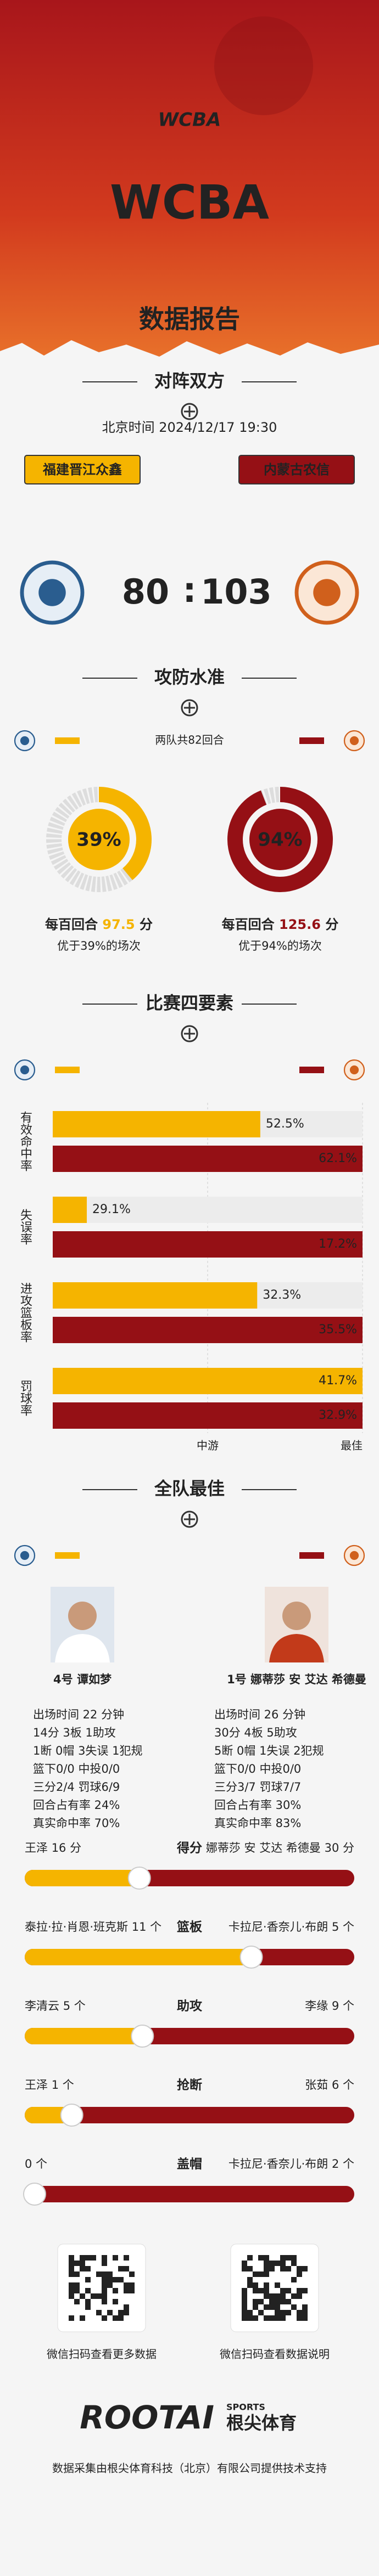 The width and height of the screenshot is (379, 2576). I want to click on match-time: 北京时间 2024/12/17 19:30, so click(189, 428).